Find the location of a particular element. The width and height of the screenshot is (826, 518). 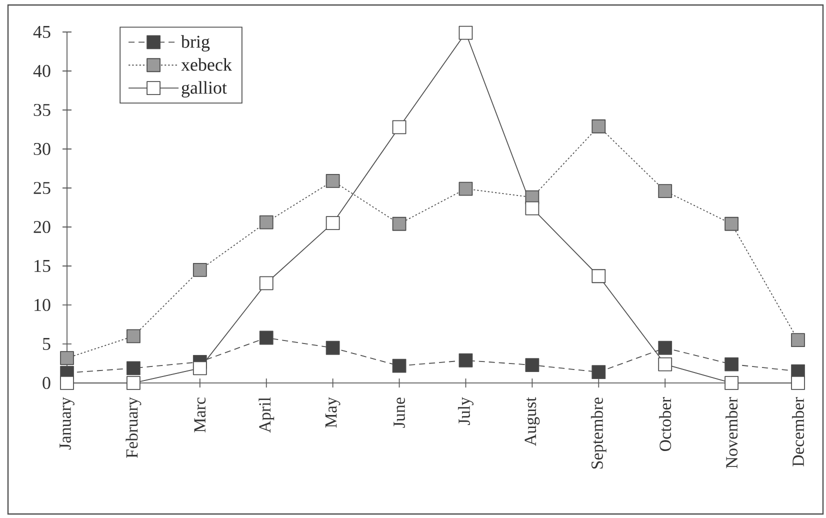

x-tick-label: August is located at coordinates (532, 421).